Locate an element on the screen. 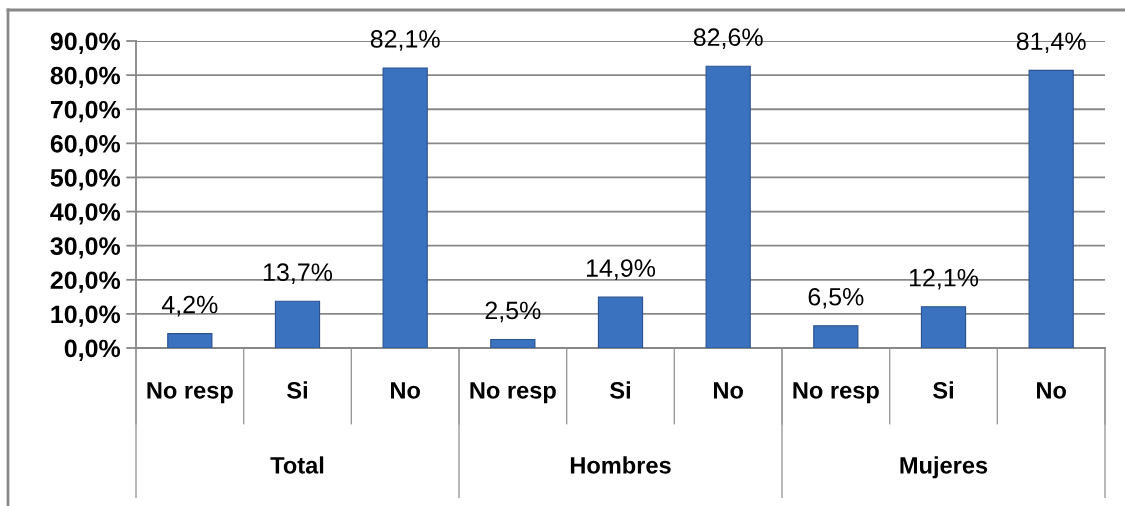 This screenshot has height=506, width=1125. text: Total is located at coordinates (297, 465).